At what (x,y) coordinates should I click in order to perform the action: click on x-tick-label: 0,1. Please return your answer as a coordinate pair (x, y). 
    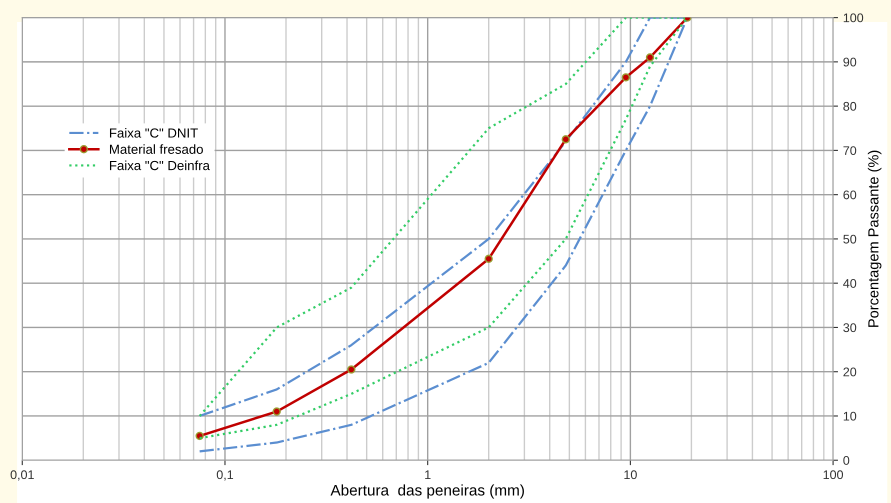
    Looking at the image, I should click on (225, 475).